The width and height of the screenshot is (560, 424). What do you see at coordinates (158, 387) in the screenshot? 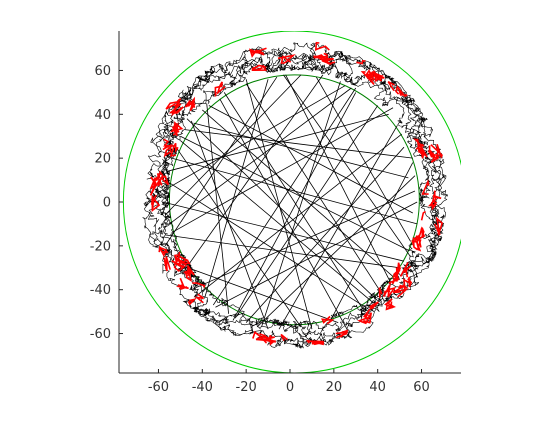
I see `x-tick-label: -60` at bounding box center [158, 387].